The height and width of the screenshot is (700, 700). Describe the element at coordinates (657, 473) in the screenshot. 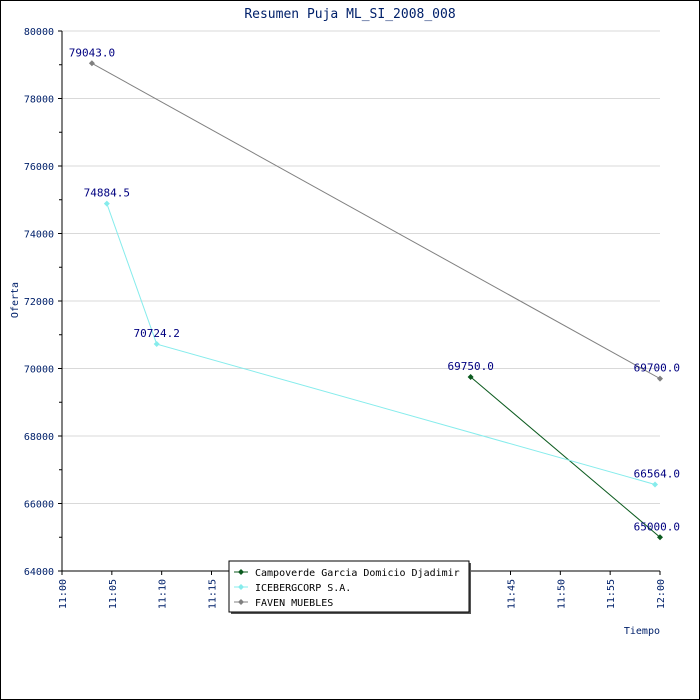

I see `data-label: 66564.0` at that location.